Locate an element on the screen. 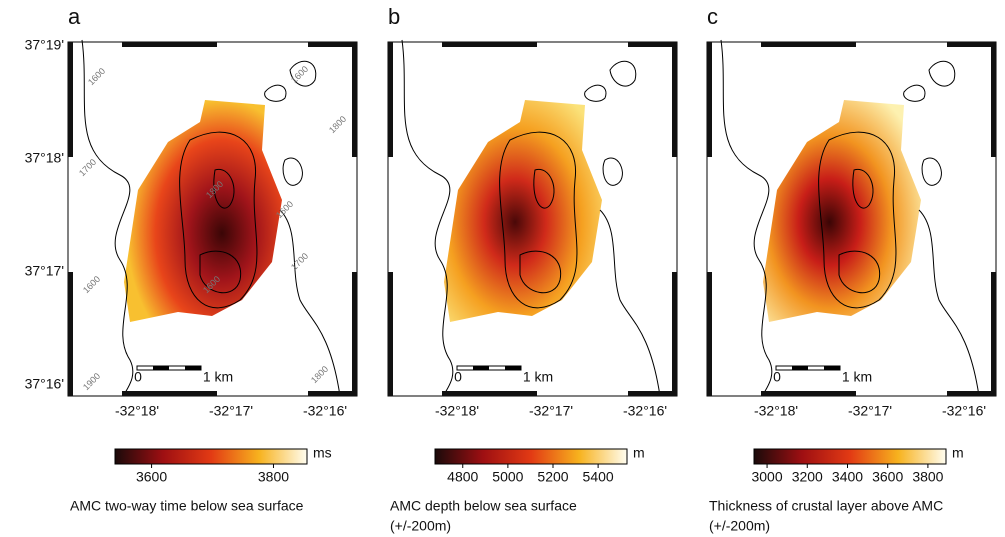 The image size is (1005, 537). panel-label: b is located at coordinates (394, 16).